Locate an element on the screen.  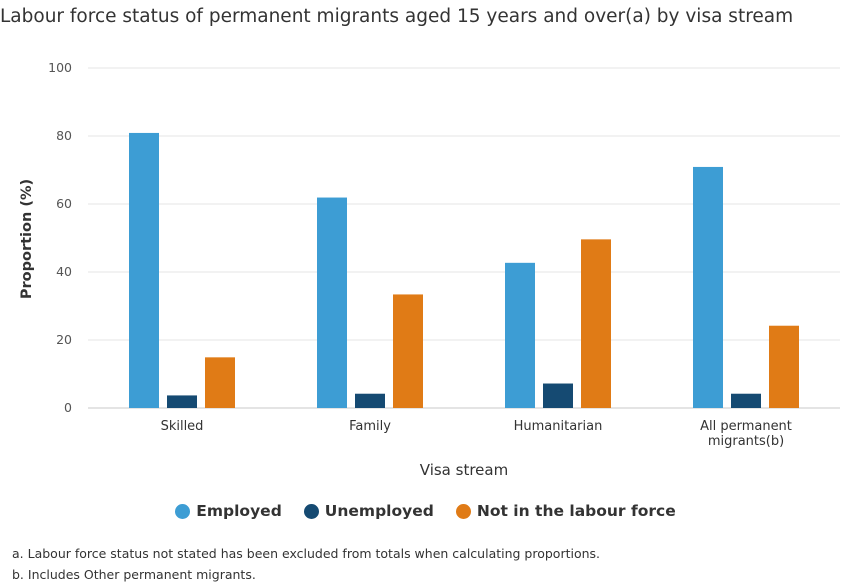
y-tick-label: 100 is located at coordinates (60, 67).